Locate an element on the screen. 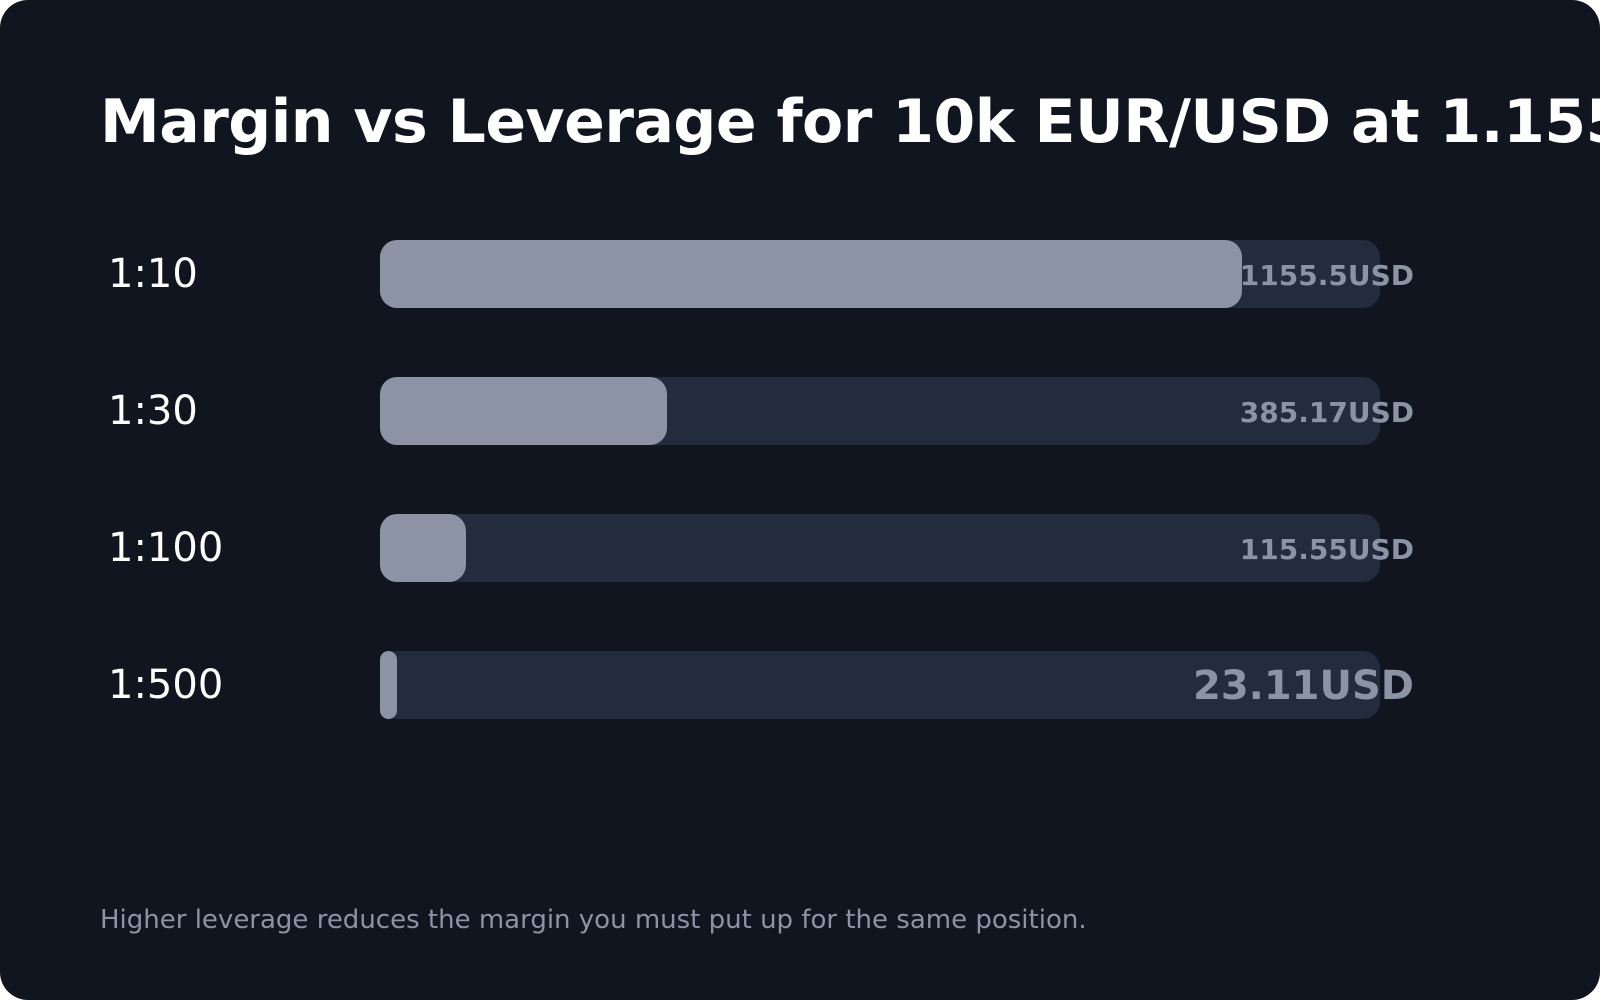 The height and width of the screenshot is (1000, 1600). bar-label: 1:500 is located at coordinates (166, 685).